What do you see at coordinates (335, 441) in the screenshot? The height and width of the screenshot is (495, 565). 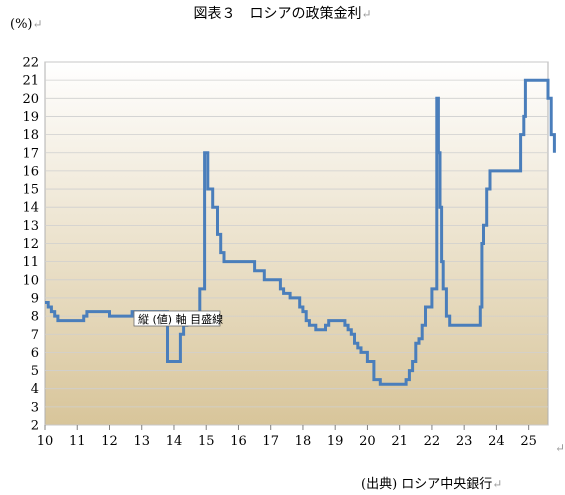 I see `x-tick-label: 19` at bounding box center [335, 441].